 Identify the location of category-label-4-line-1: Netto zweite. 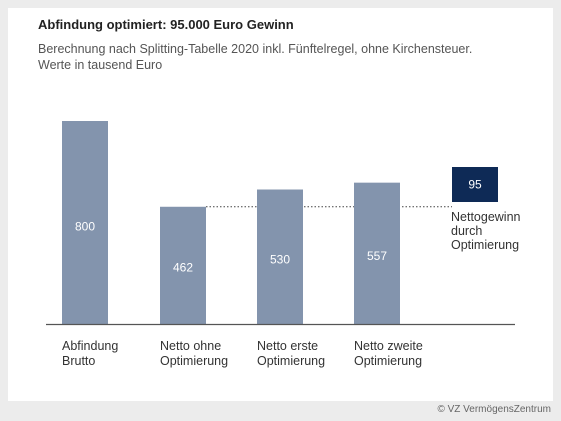
(388, 346).